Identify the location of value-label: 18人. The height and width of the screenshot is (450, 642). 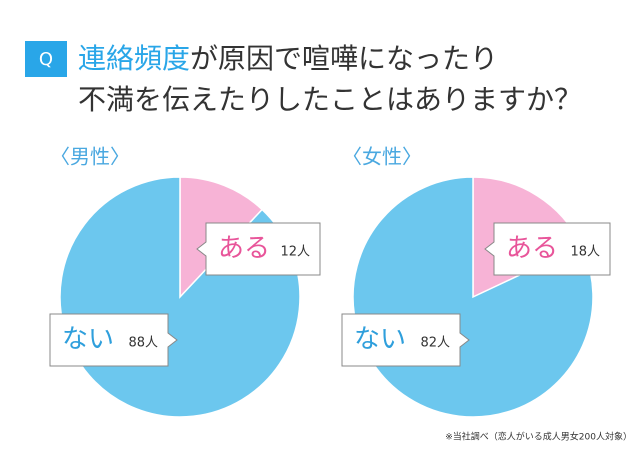
(585, 252).